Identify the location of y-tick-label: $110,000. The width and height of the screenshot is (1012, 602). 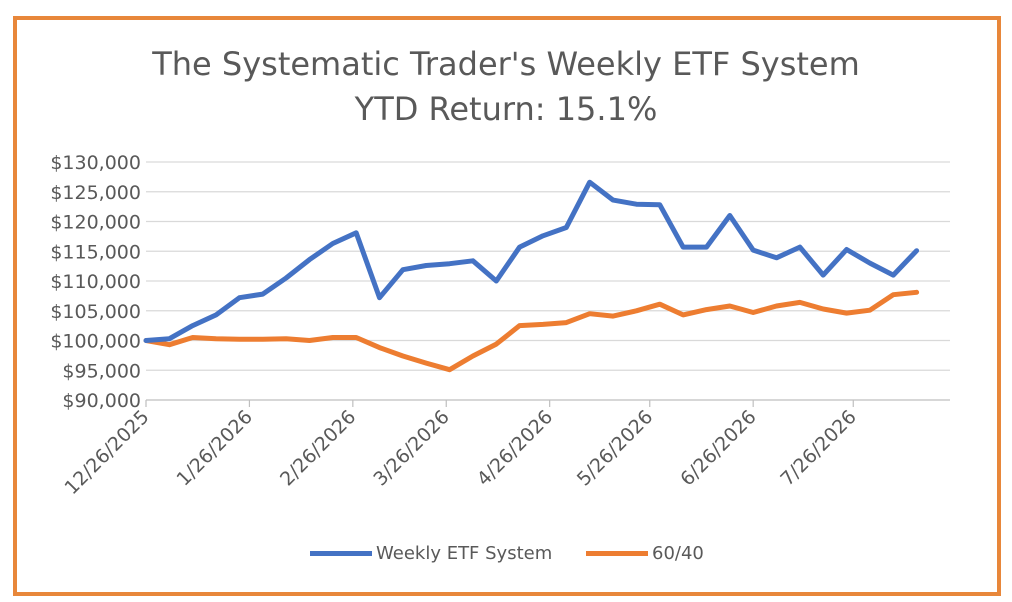
(95, 282).